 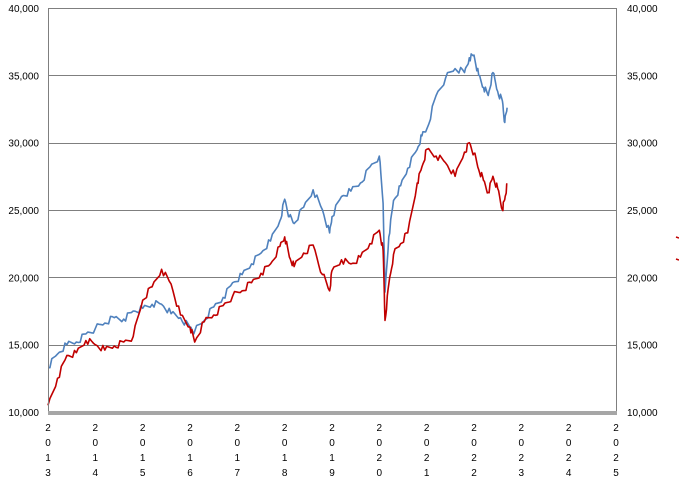 I want to click on y-tick-label-left-1: 15,000, so click(x=23, y=346).